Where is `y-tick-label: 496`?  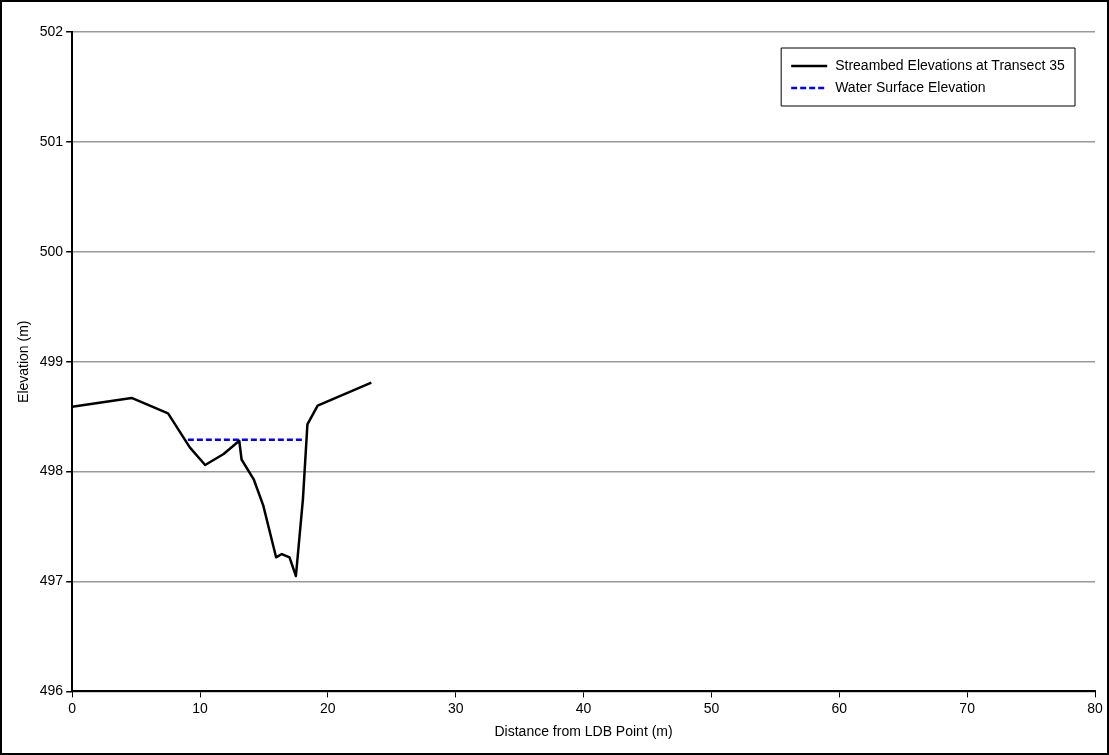
y-tick-label: 496 is located at coordinates (51, 690).